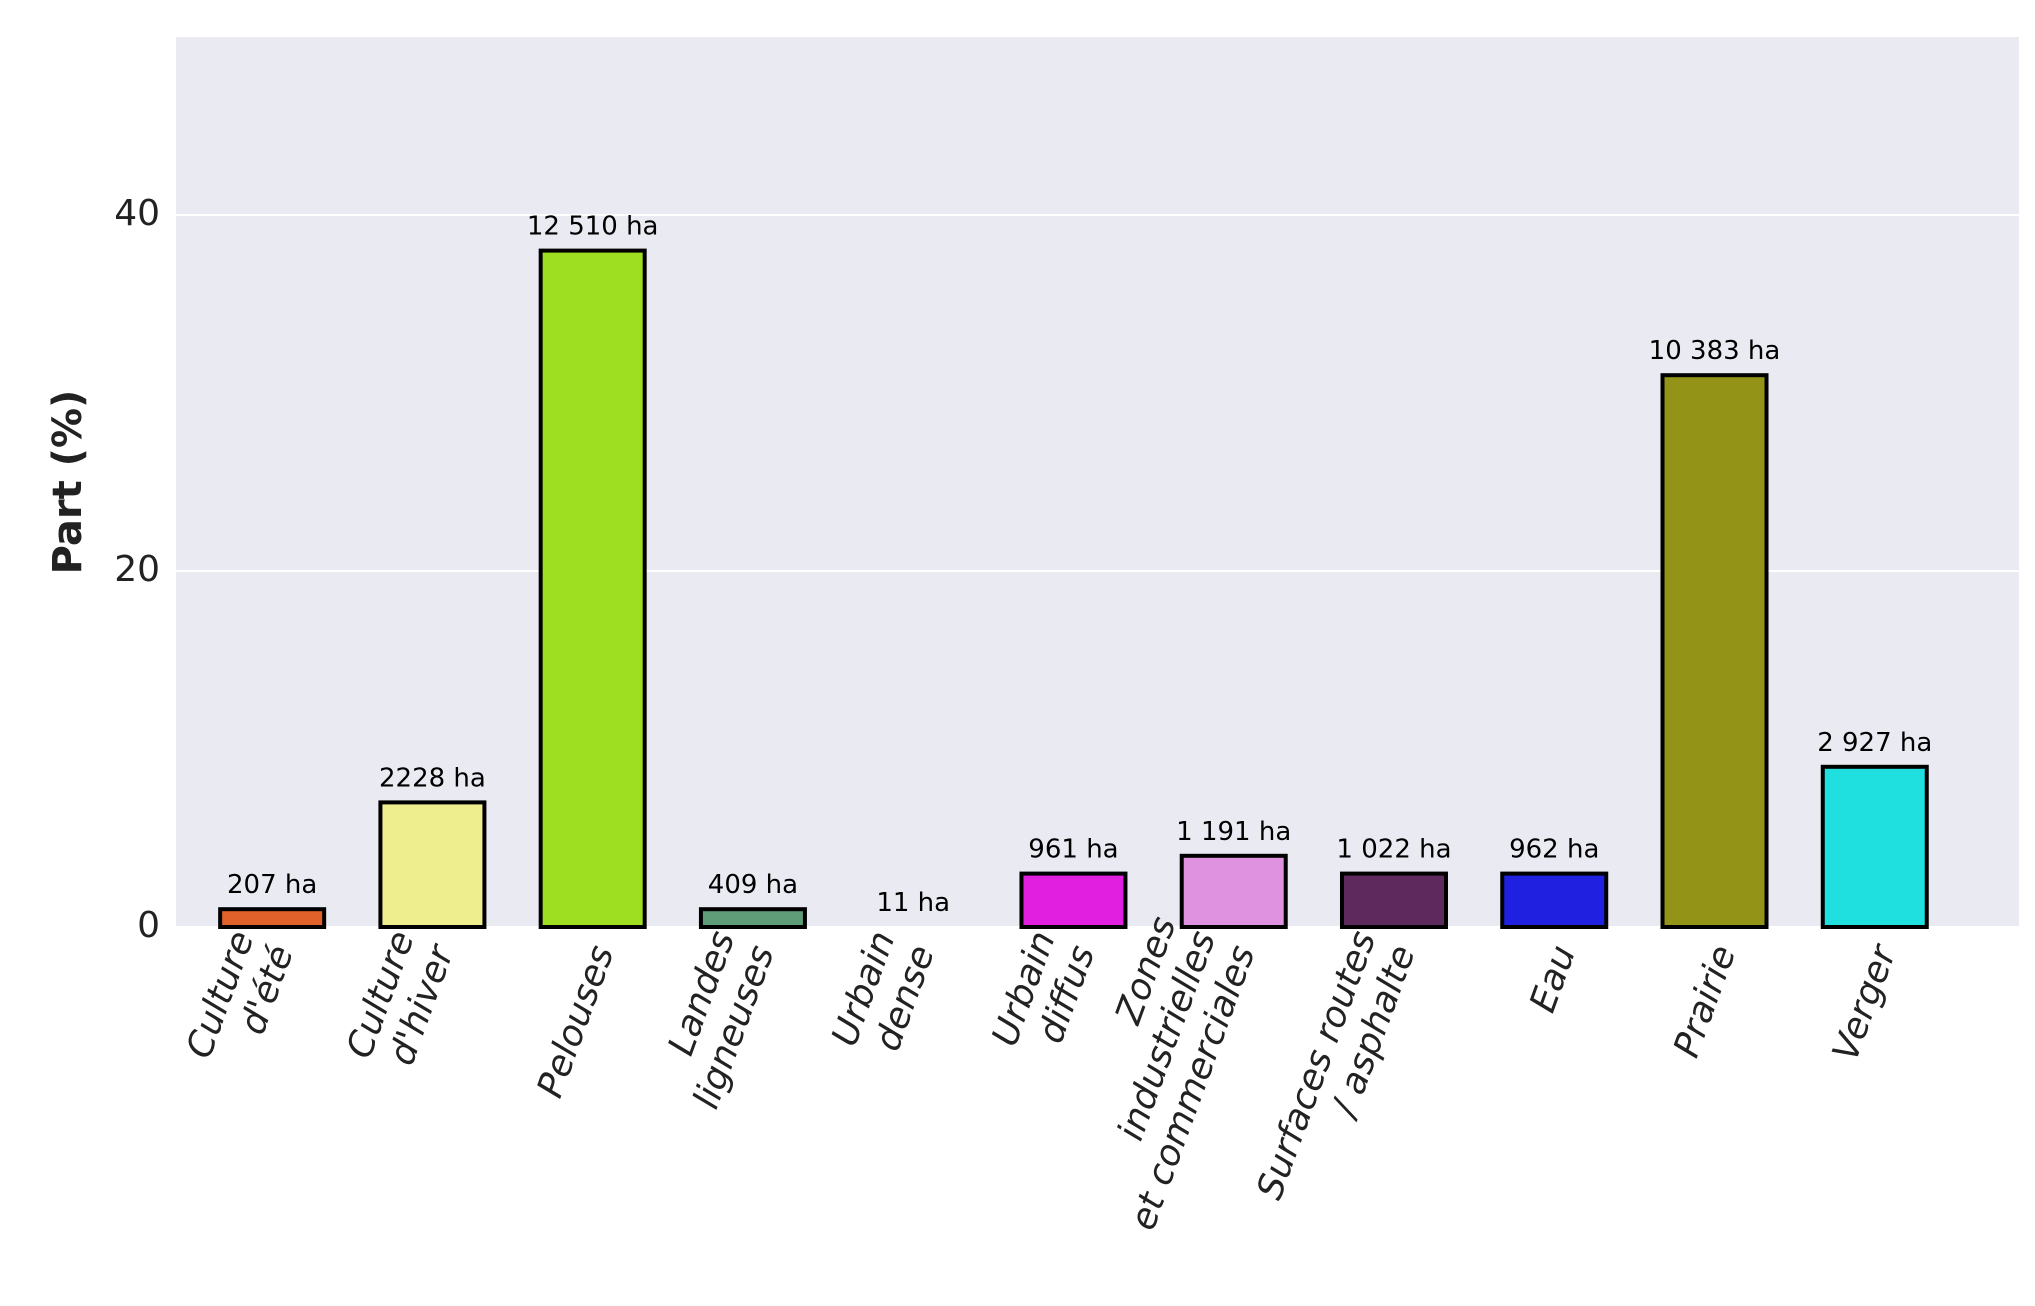 The image size is (2035, 1306). I want to click on x-tick-label-line: Prairie, so click(1705, 1001).